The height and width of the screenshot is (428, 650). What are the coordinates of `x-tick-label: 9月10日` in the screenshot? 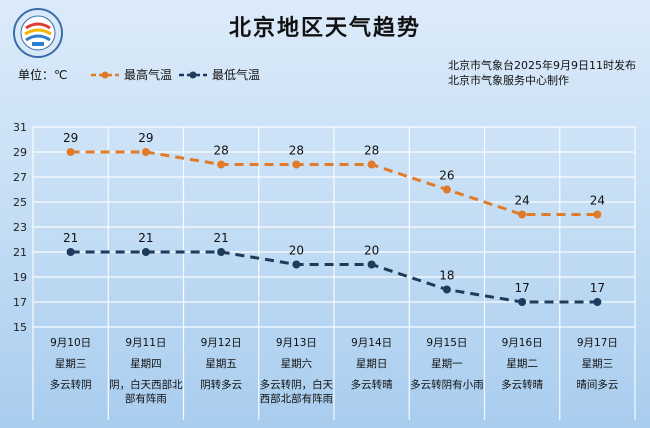 It's located at (71, 343).